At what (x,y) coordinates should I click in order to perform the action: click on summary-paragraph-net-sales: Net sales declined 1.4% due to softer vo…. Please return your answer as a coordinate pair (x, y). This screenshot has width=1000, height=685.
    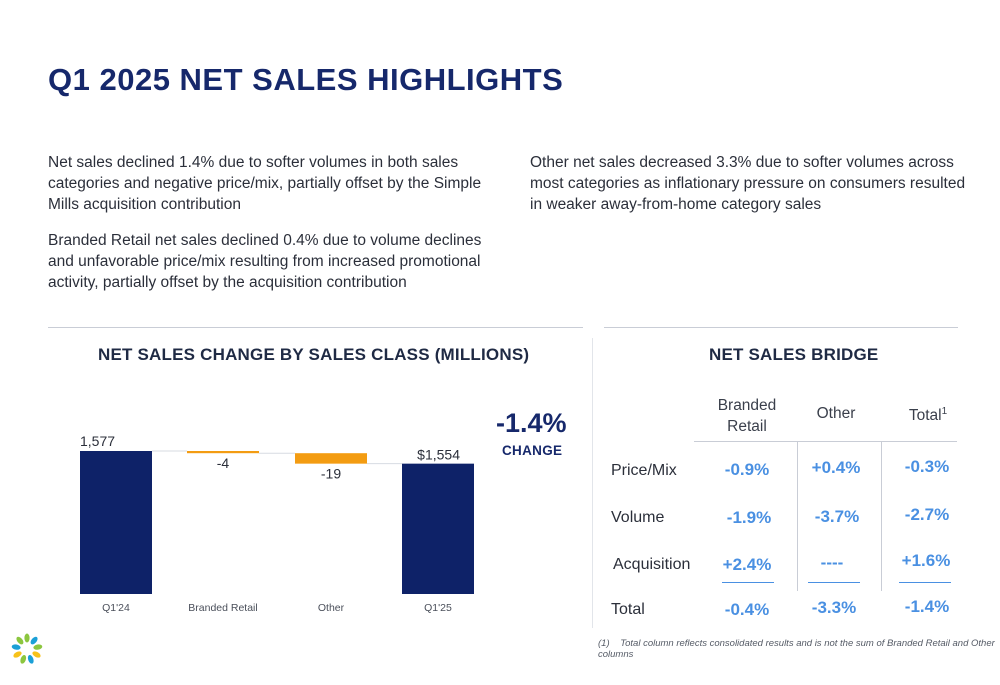
    Looking at the image, I should click on (265, 183).